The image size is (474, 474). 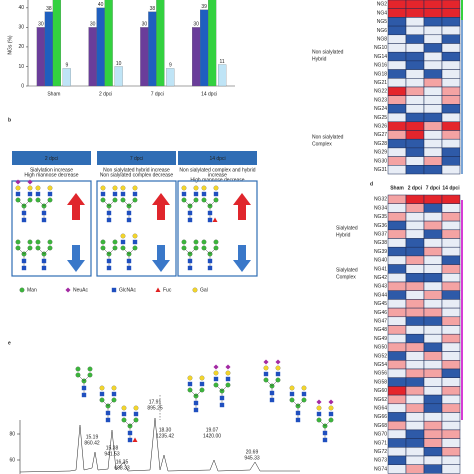 What do you see at coordinates (380, 382) in the screenshot?
I see `row-label: NG58` at bounding box center [380, 382].